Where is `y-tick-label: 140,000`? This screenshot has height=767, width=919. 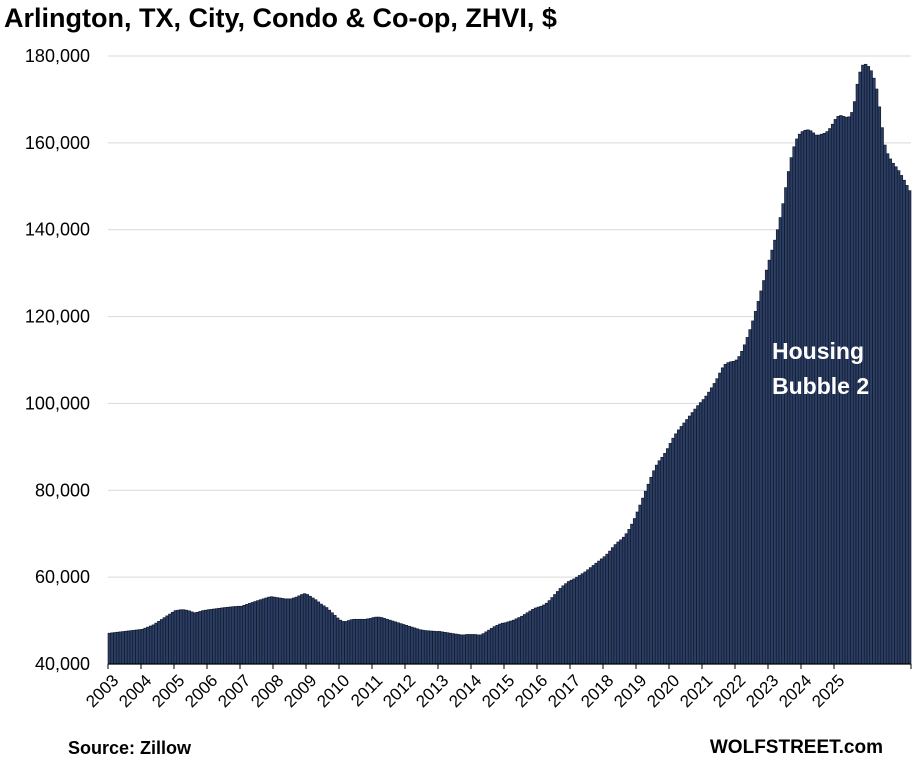 y-tick-label: 140,000 is located at coordinates (57, 230).